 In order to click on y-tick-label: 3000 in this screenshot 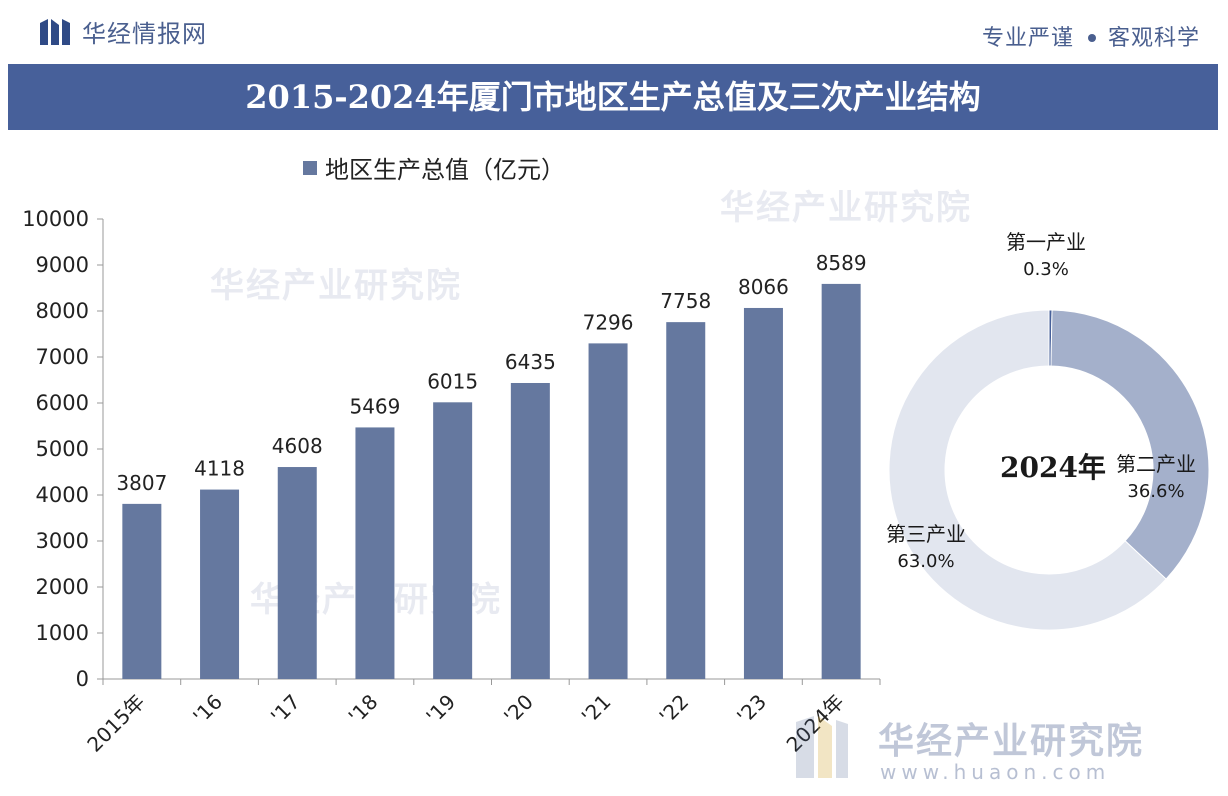, I will do `click(62, 541)`.